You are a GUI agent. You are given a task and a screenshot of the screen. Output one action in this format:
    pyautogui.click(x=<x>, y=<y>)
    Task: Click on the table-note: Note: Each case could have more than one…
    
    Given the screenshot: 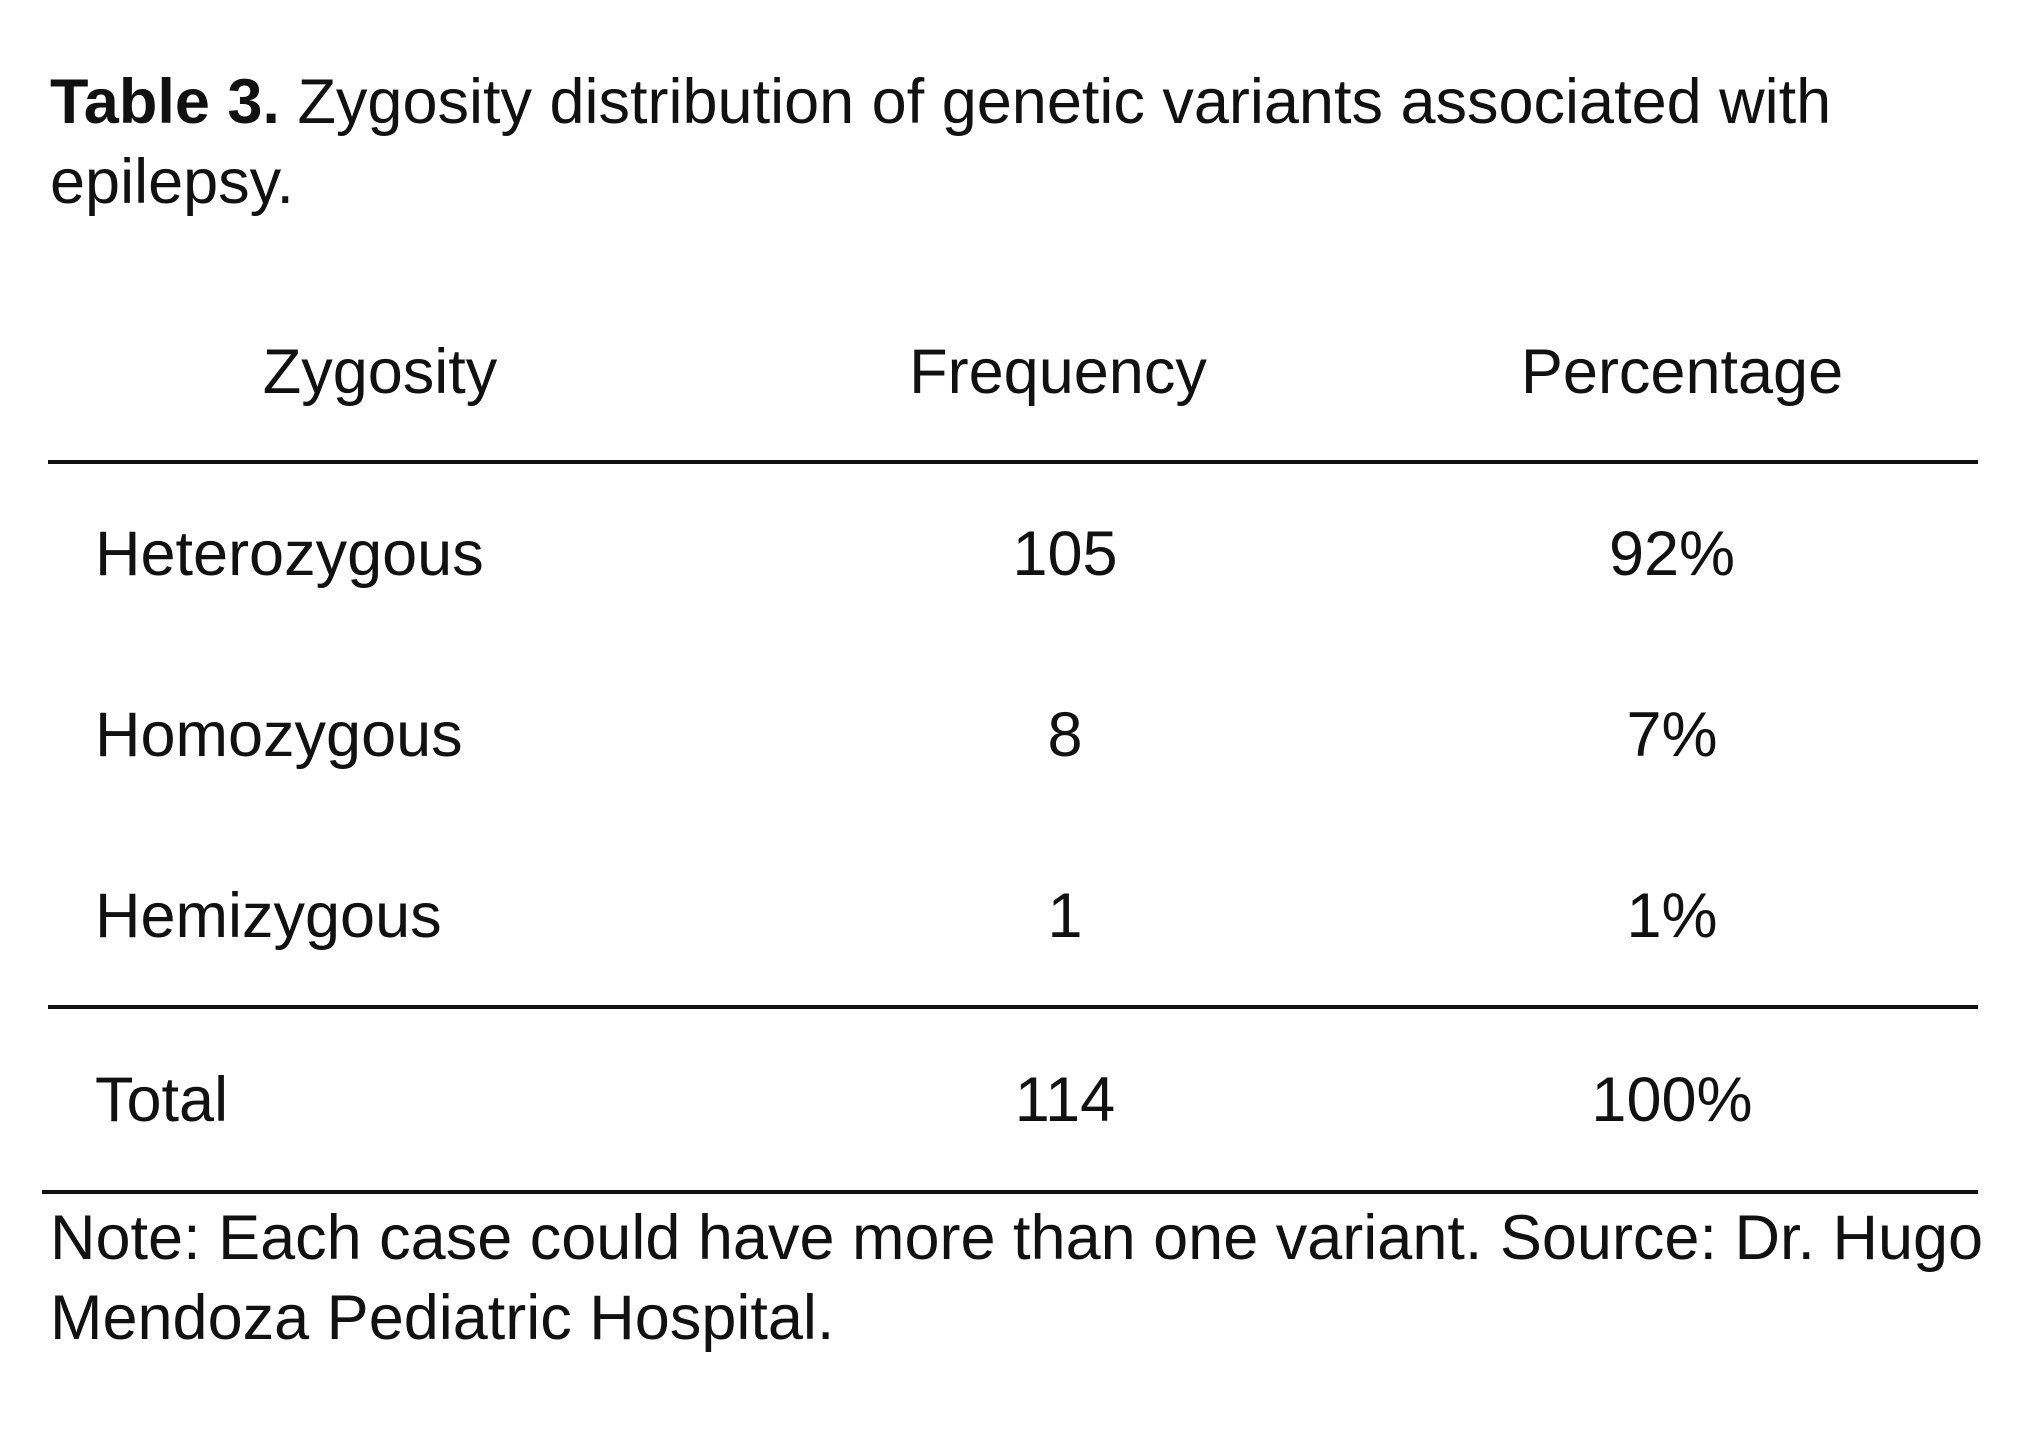 What is the action you would take?
    pyautogui.click(x=1017, y=1278)
    